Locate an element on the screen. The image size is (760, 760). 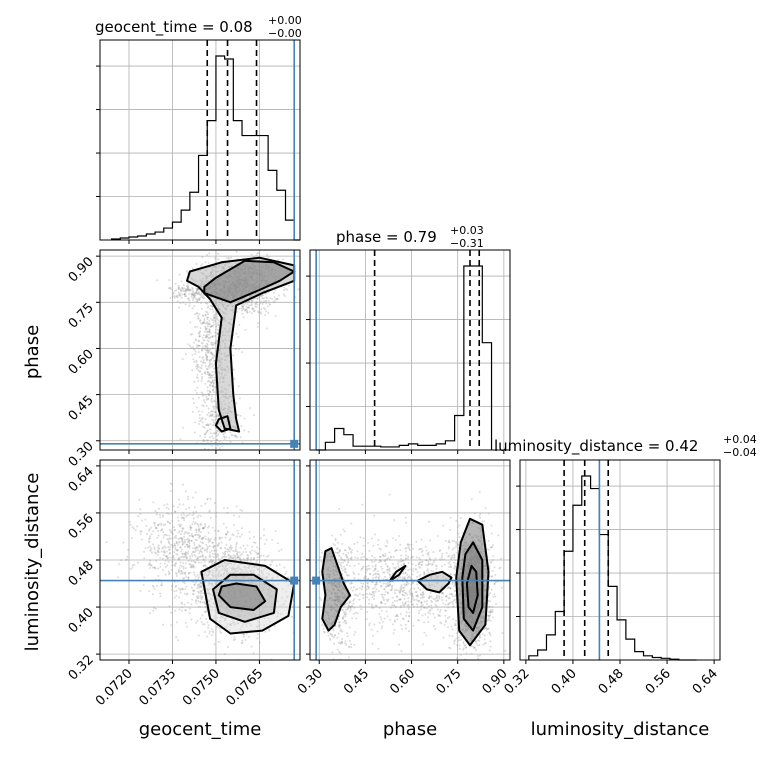
panel-geocent-time-vs-luminosity-distance-truth-marker is located at coordinates (294, 580).